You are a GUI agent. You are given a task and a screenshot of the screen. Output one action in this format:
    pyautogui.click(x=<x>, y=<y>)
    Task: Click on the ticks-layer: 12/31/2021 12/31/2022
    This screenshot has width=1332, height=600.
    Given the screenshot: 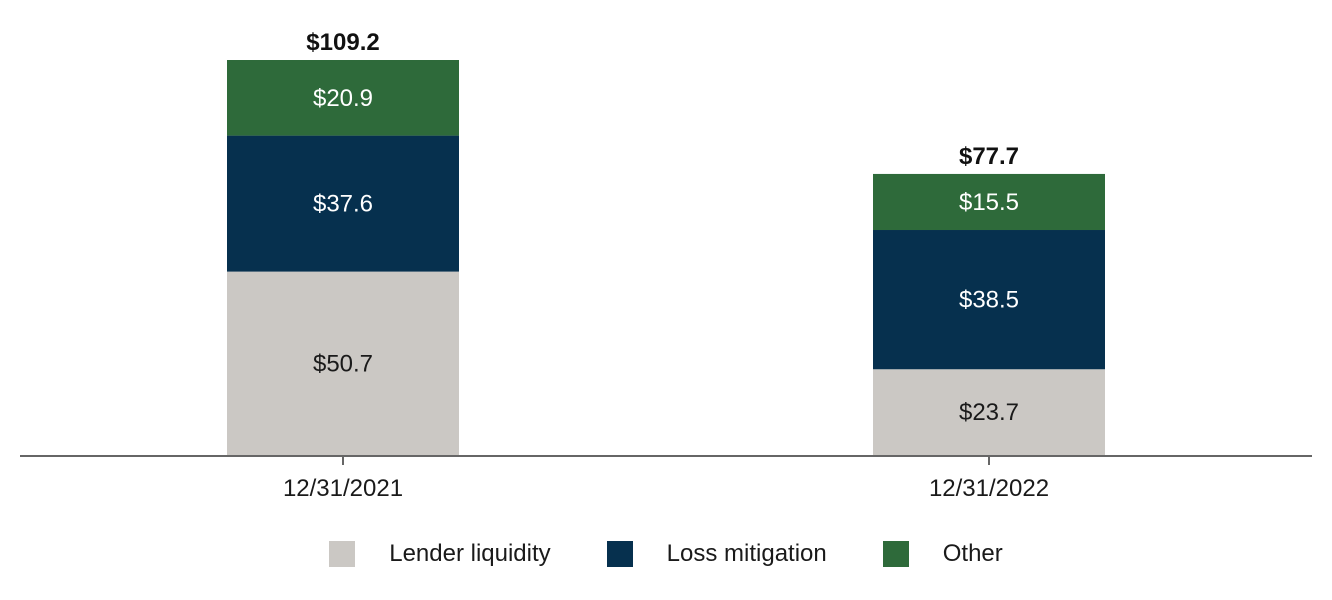 What is the action you would take?
    pyautogui.click(x=666, y=479)
    